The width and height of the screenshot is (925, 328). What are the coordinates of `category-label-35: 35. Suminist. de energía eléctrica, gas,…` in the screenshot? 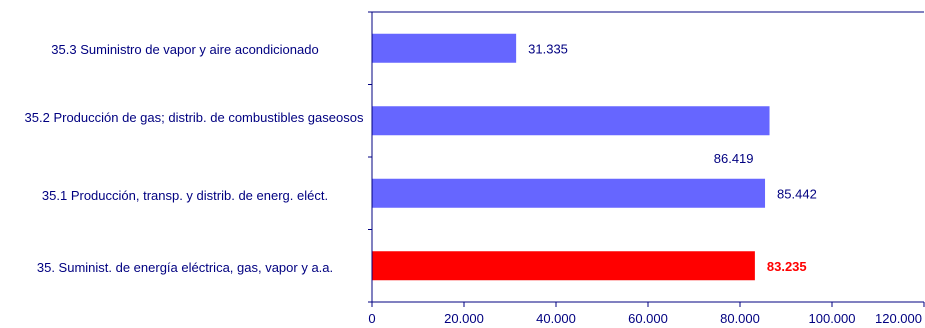 It's located at (185, 267).